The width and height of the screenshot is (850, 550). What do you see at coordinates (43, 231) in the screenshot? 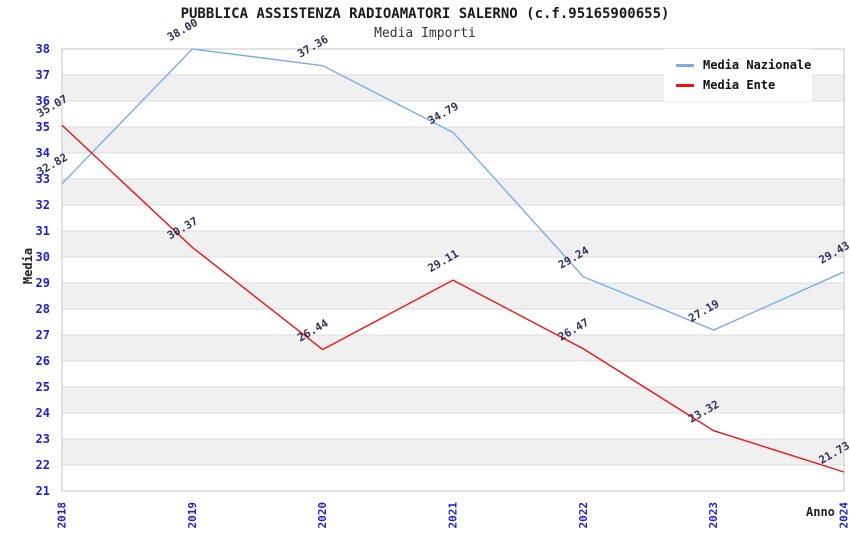
I see `y-tick-label: 31` at bounding box center [43, 231].